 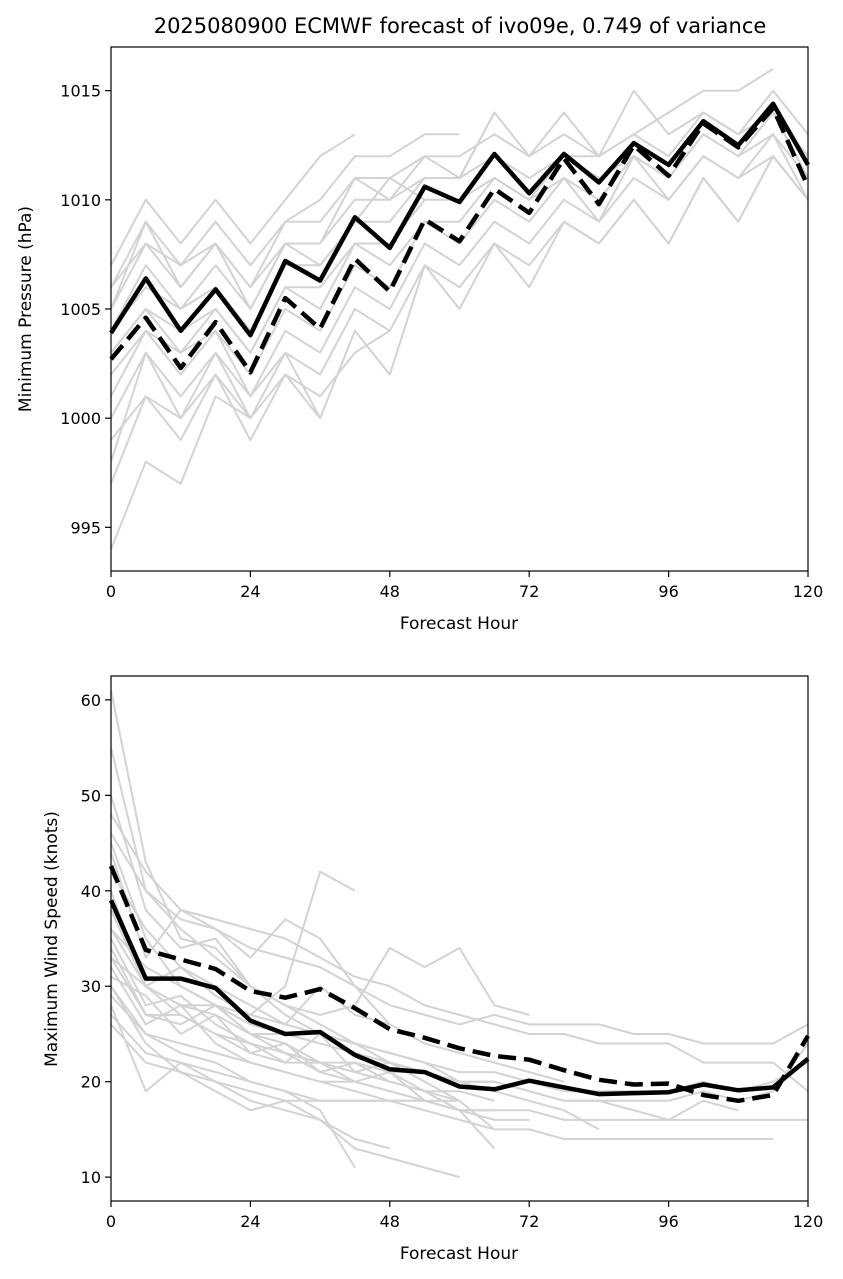 I want to click on y-tick-label: 1015, so click(x=80, y=91).